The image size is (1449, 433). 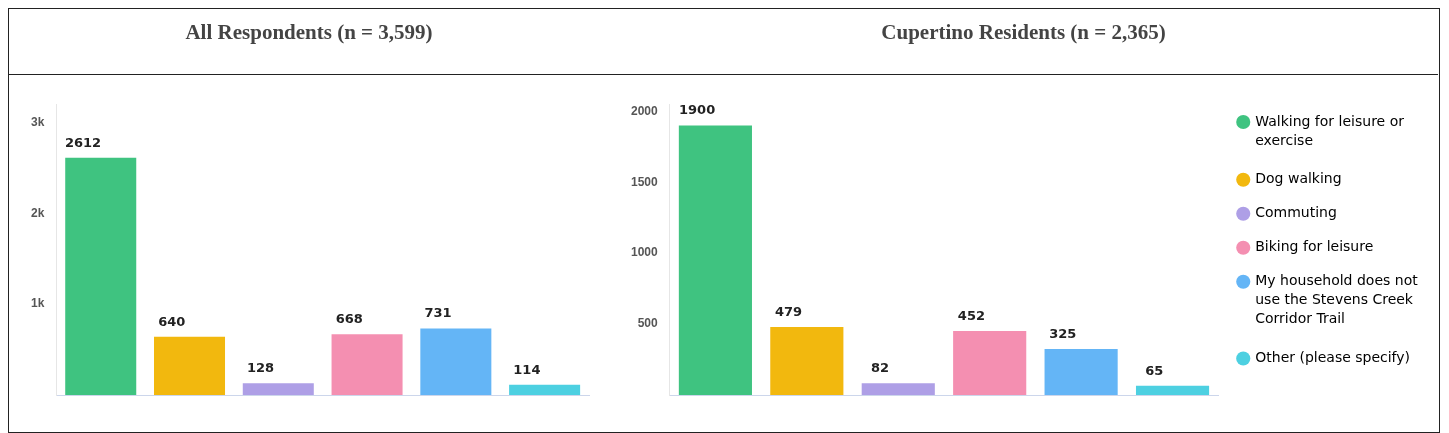 What do you see at coordinates (880, 368) in the screenshot?
I see `data-label: 82` at bounding box center [880, 368].